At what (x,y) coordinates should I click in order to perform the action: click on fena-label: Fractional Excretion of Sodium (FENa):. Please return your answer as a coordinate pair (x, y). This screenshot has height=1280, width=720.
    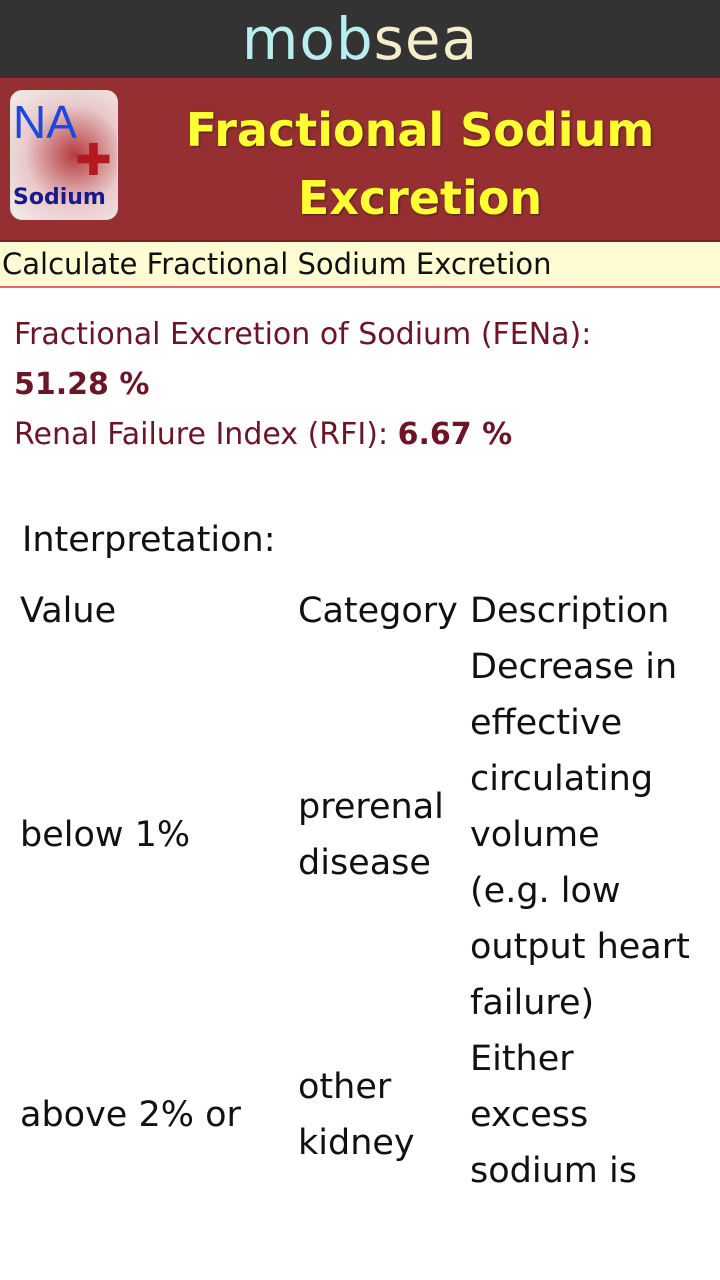
    Looking at the image, I should click on (303, 334).